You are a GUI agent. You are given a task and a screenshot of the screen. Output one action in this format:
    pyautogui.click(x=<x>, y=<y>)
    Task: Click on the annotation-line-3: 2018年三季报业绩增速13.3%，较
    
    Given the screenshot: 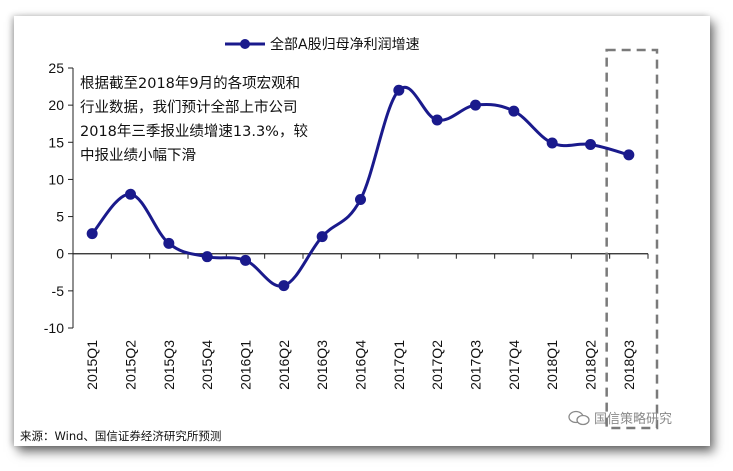 What is the action you would take?
    pyautogui.click(x=194, y=132)
    